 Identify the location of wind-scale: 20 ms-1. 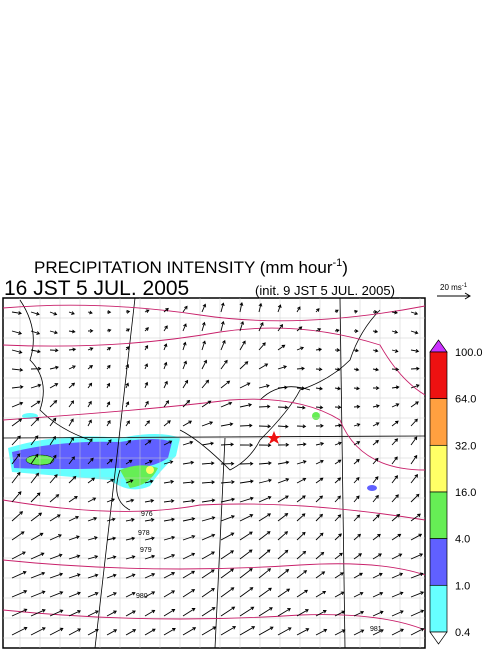
(454, 287).